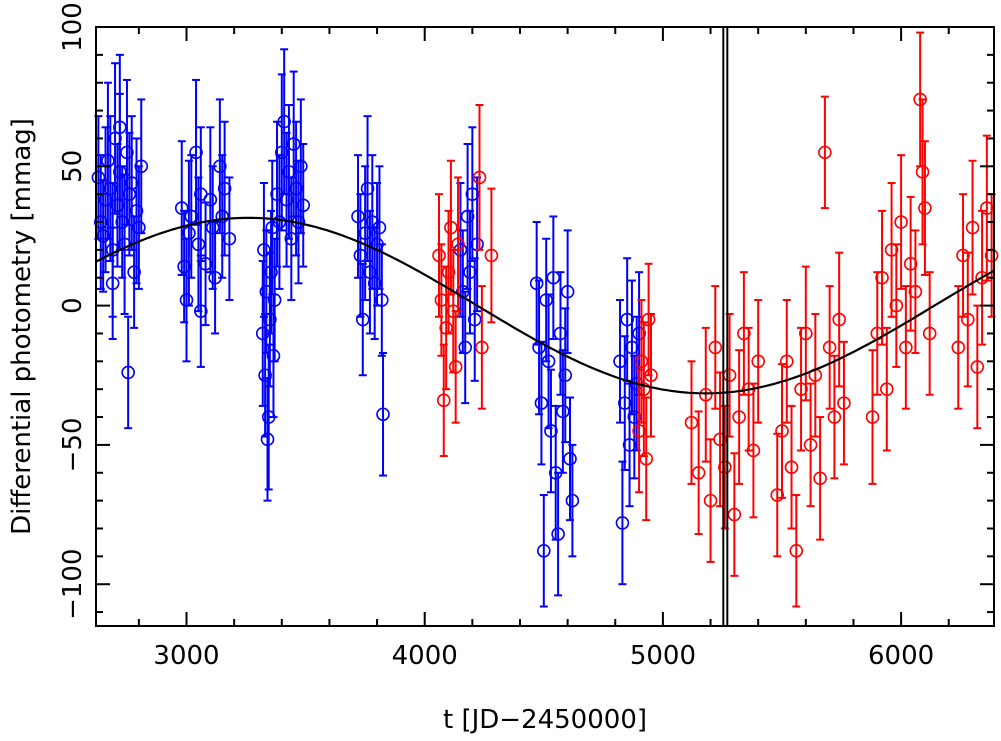 This screenshot has height=741, width=1001. I want to click on x-tick-label: 4000, so click(425, 656).